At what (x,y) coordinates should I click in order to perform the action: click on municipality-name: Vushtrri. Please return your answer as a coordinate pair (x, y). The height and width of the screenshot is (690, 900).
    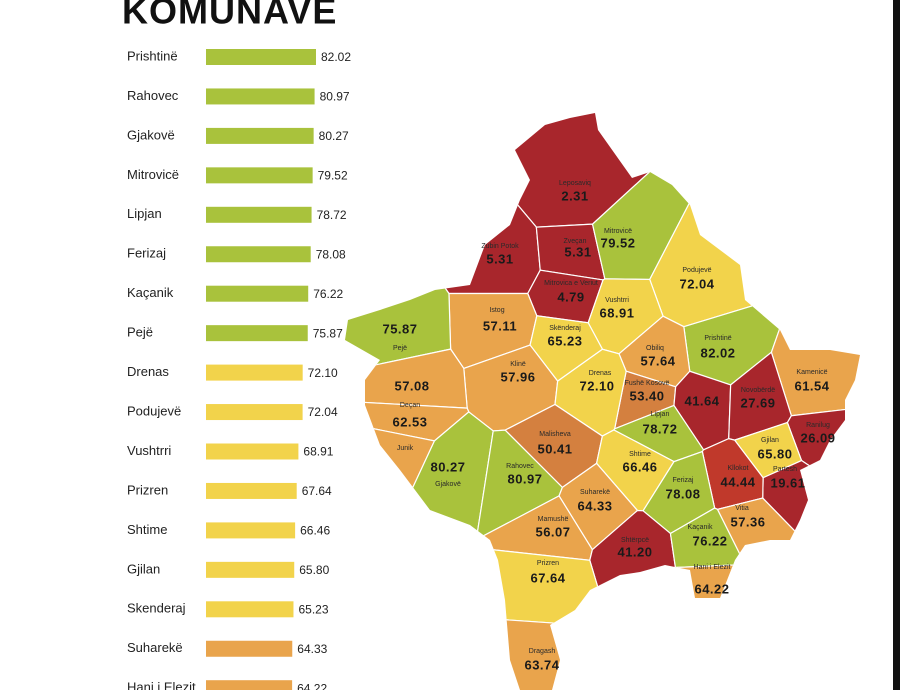
    Looking at the image, I should click on (617, 300).